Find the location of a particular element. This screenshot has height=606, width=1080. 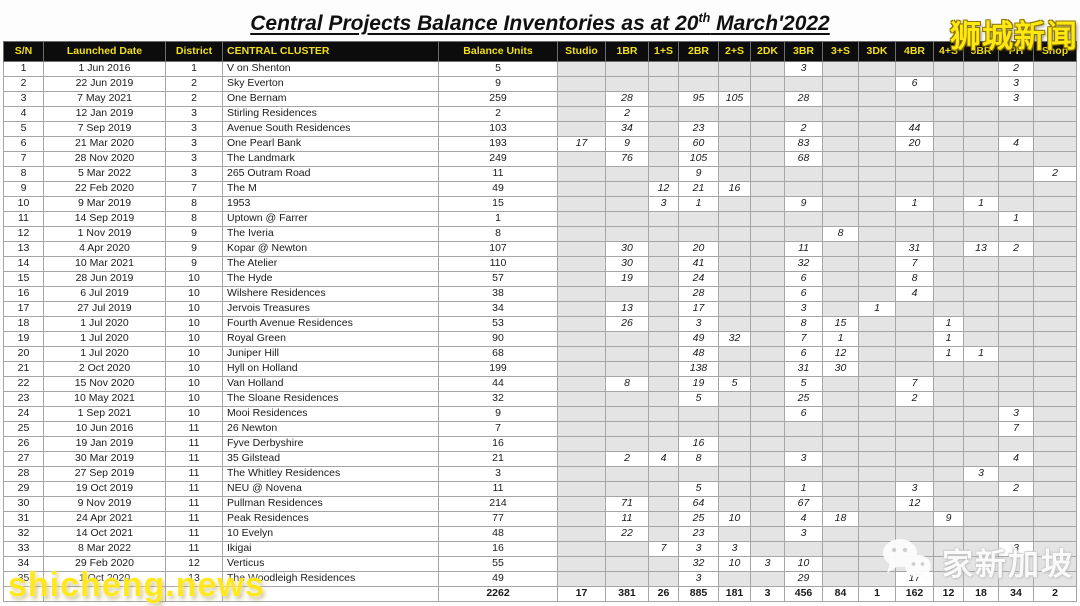

table-row: 20 1 Jul 2020 10 Juniper Hill 68 48 6 12 1 1 is located at coordinates (540, 354).